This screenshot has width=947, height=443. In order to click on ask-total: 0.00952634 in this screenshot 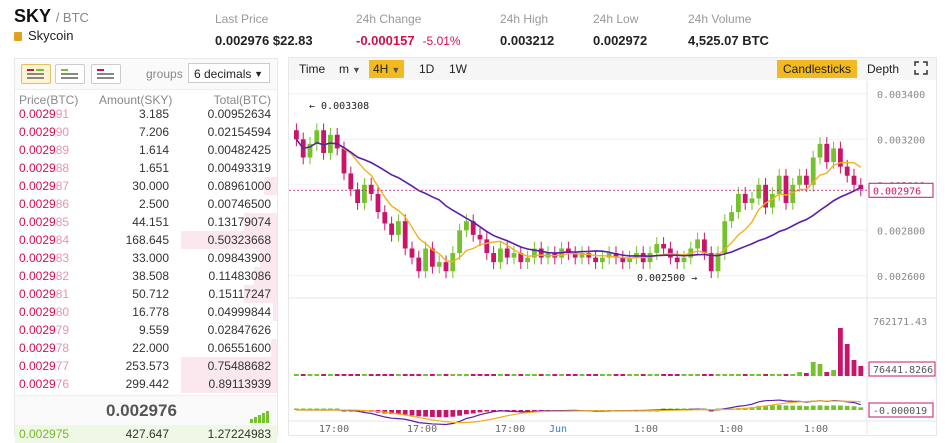, I will do `click(239, 114)`.